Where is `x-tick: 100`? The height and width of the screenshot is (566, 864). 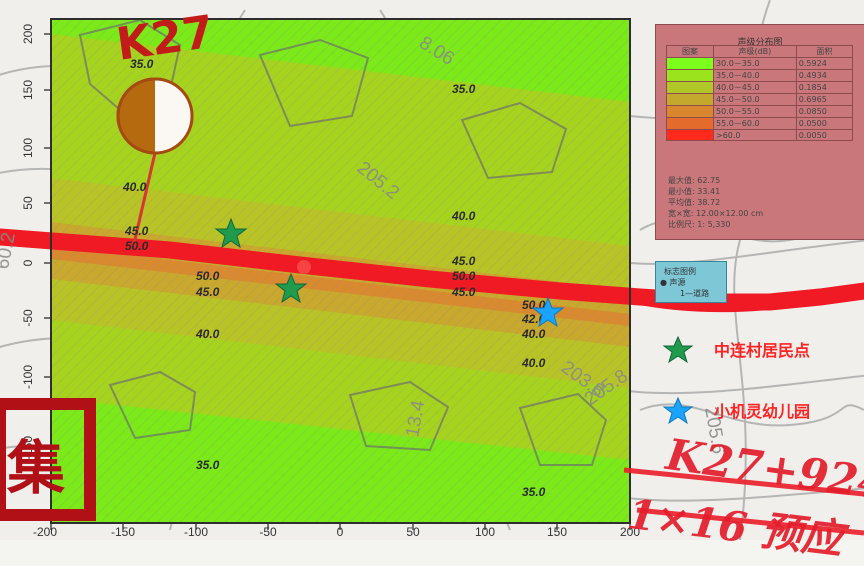 x-tick: 100 is located at coordinates (485, 532).